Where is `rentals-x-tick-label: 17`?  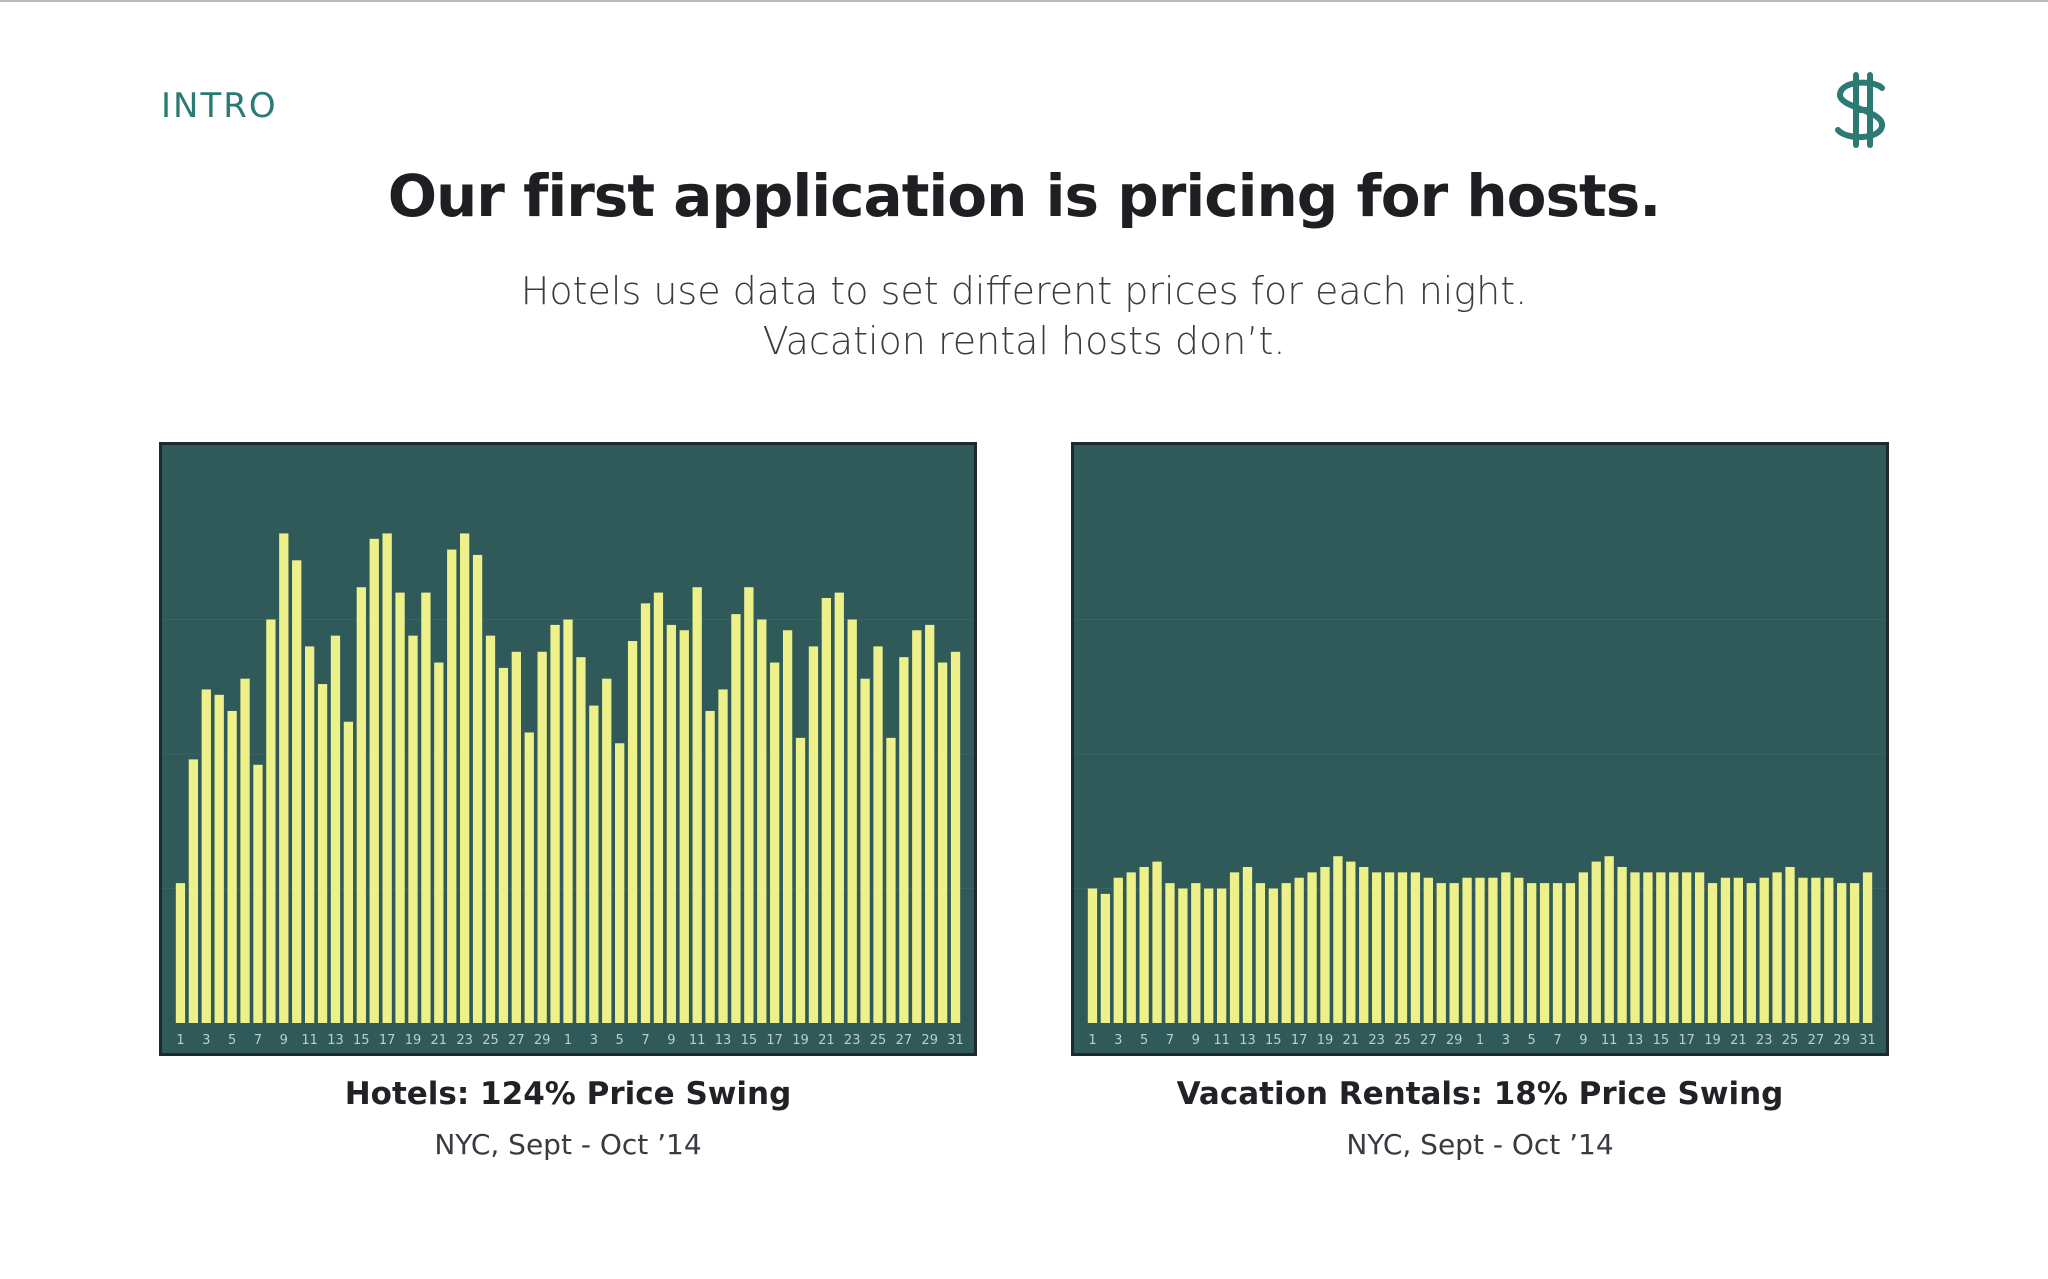
rentals-x-tick-label: 17 is located at coordinates (1686, 1040).